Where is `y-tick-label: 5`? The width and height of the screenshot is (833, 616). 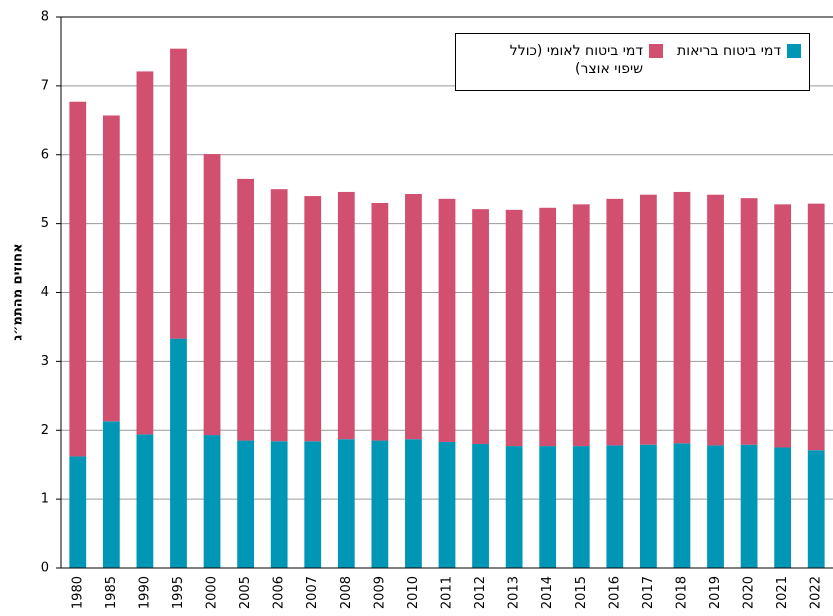 y-tick-label: 5 is located at coordinates (45, 223).